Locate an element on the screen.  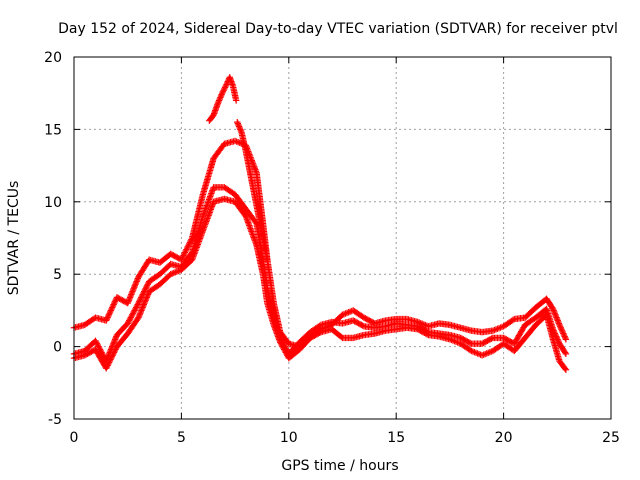
y-tick-label: 10 is located at coordinates (53, 203).